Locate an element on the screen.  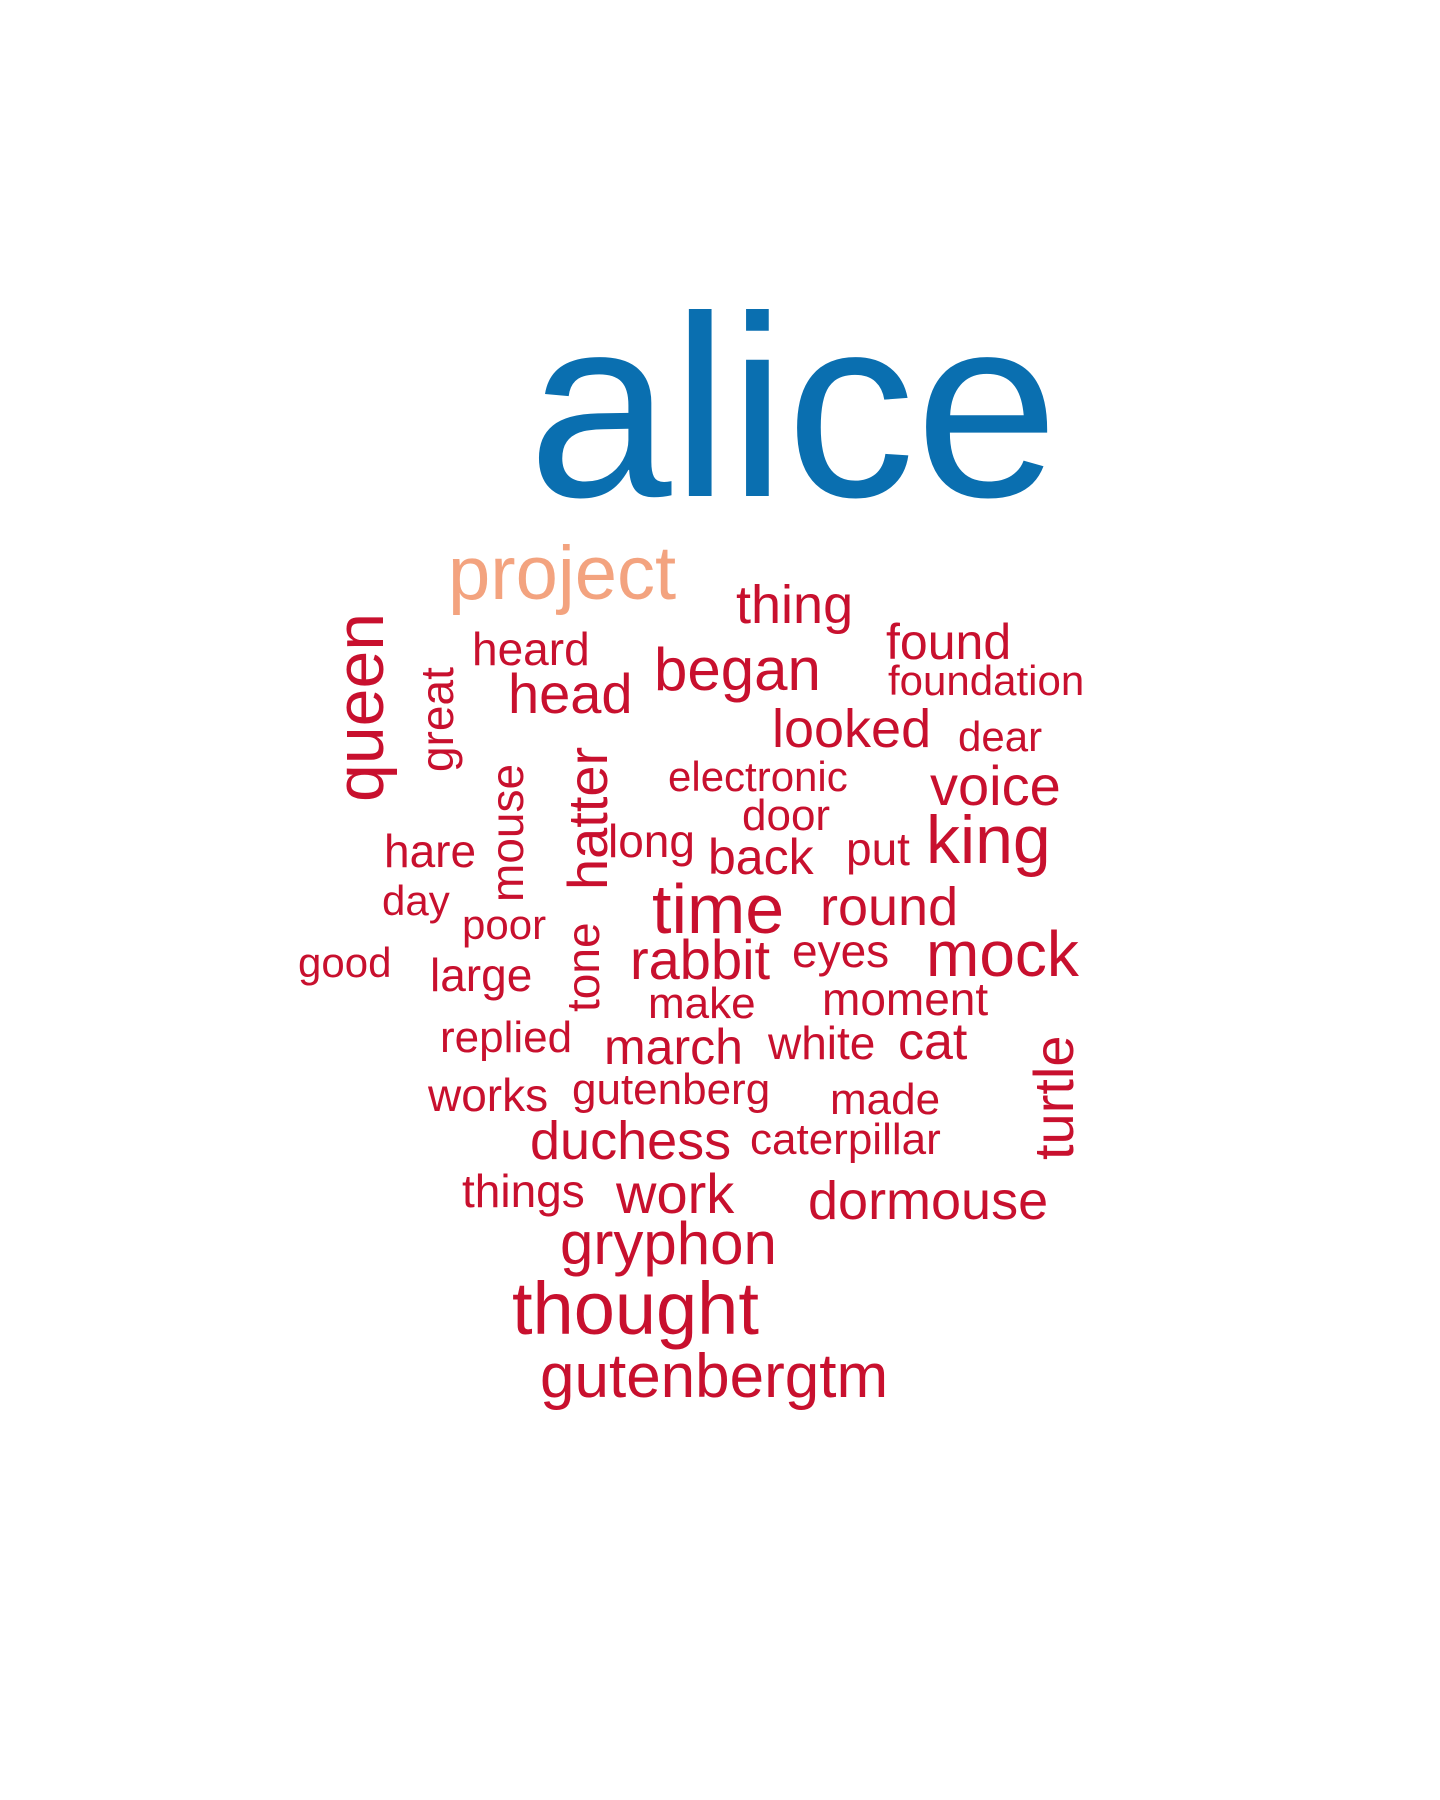
word-back: back is located at coordinates (761, 857).